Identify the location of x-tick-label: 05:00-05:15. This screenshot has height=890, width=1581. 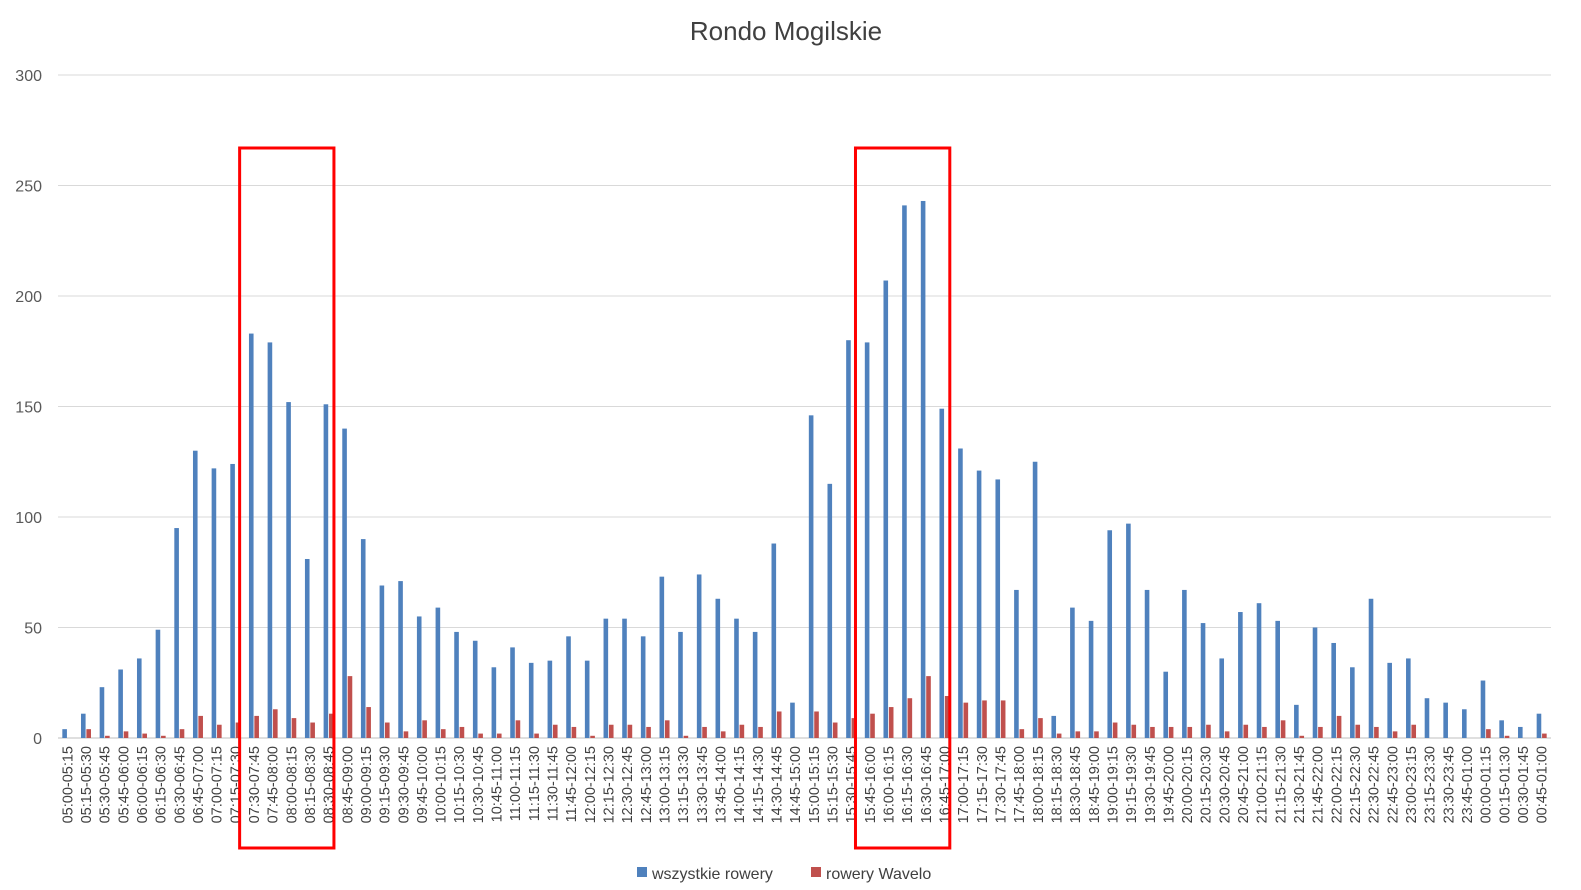
(68, 784).